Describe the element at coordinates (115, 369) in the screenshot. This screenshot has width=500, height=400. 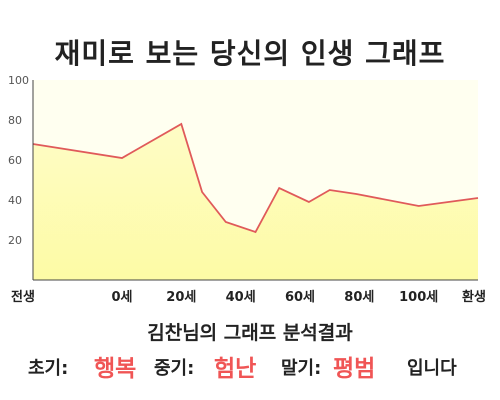
I see `early-value: 행복` at that location.